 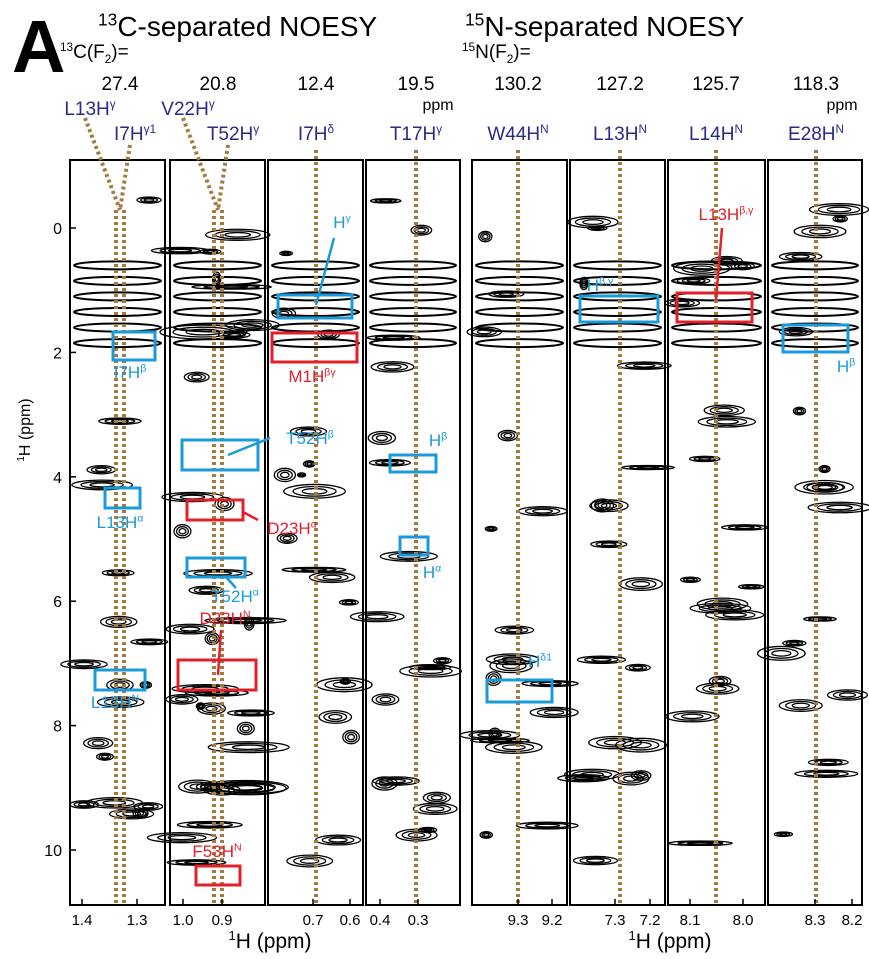 I want to click on text-part: C-separated NOESY, so click(x=247, y=26).